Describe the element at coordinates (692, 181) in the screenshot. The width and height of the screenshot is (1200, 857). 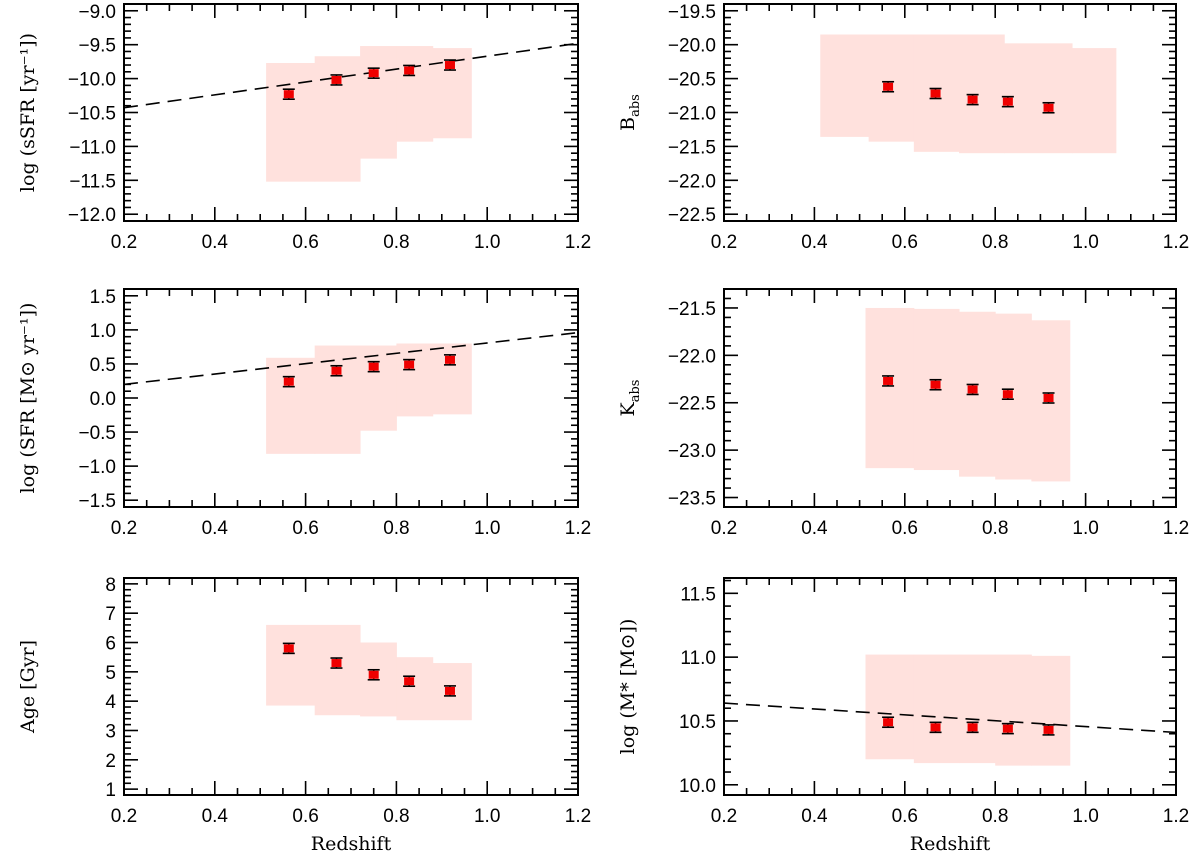
I see `y-tick-label: −22.0` at that location.